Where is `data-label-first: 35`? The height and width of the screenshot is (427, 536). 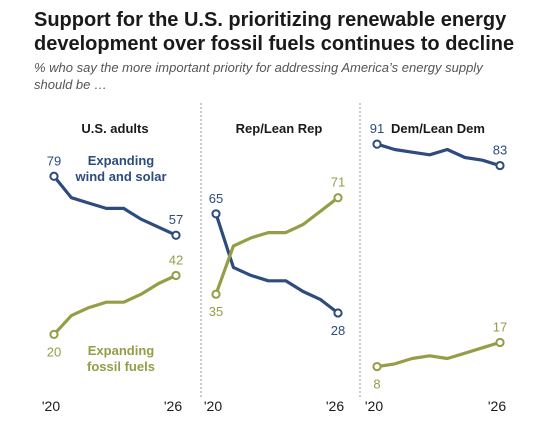 data-label-first: 35 is located at coordinates (216, 311).